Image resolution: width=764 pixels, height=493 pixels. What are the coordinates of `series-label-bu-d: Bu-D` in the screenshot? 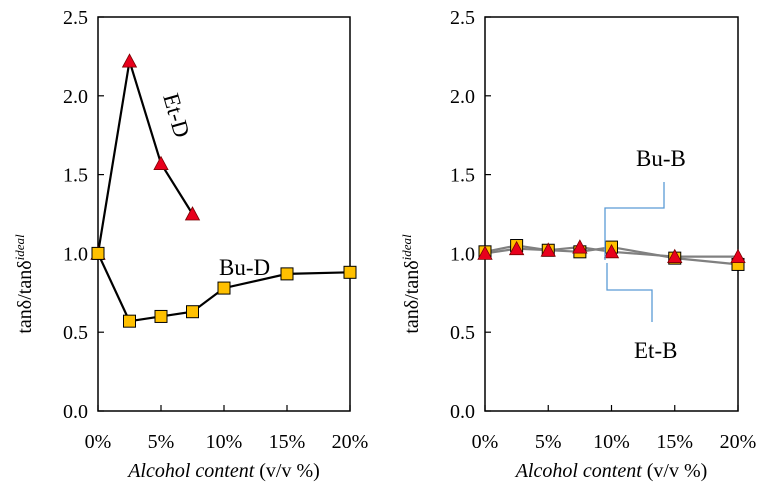 It's located at (244, 267).